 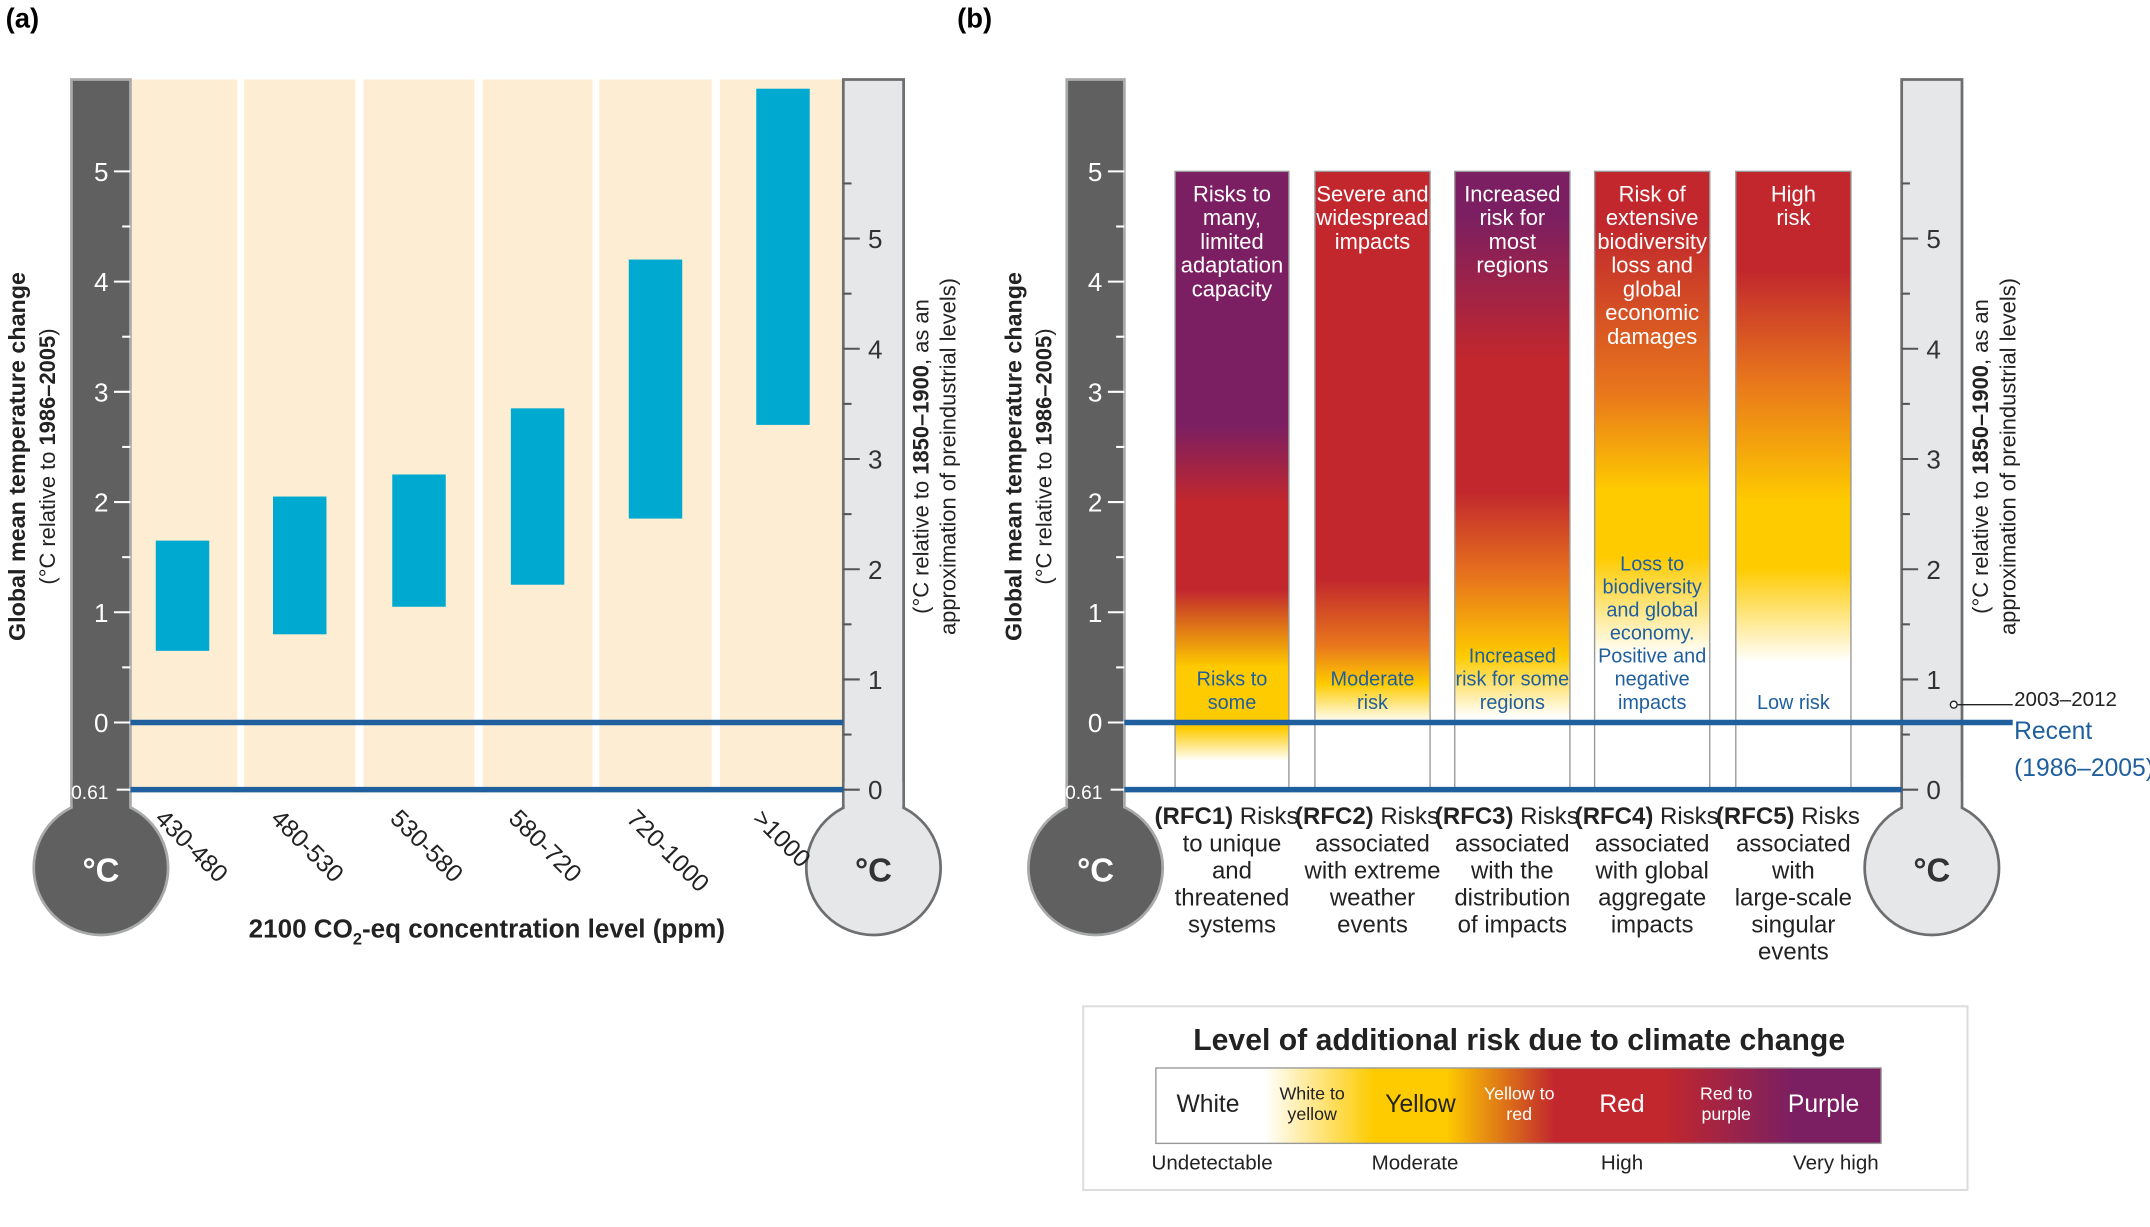 What do you see at coordinates (1227, 816) in the screenshot?
I see `rfc-label: (RFC1) Risks` at bounding box center [1227, 816].